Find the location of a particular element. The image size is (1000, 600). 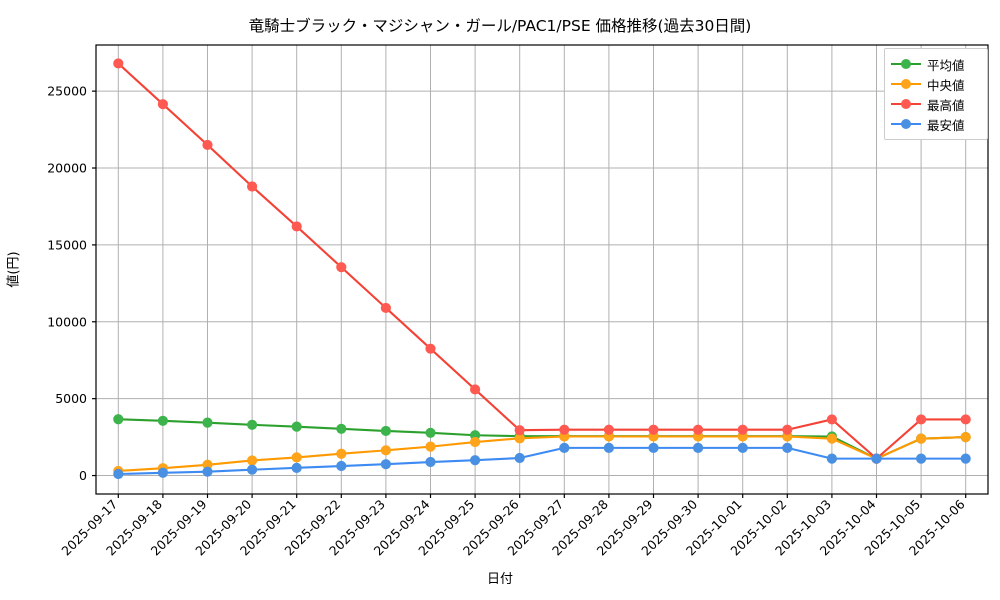

svg-text: 15000 is located at coordinates (67, 244).